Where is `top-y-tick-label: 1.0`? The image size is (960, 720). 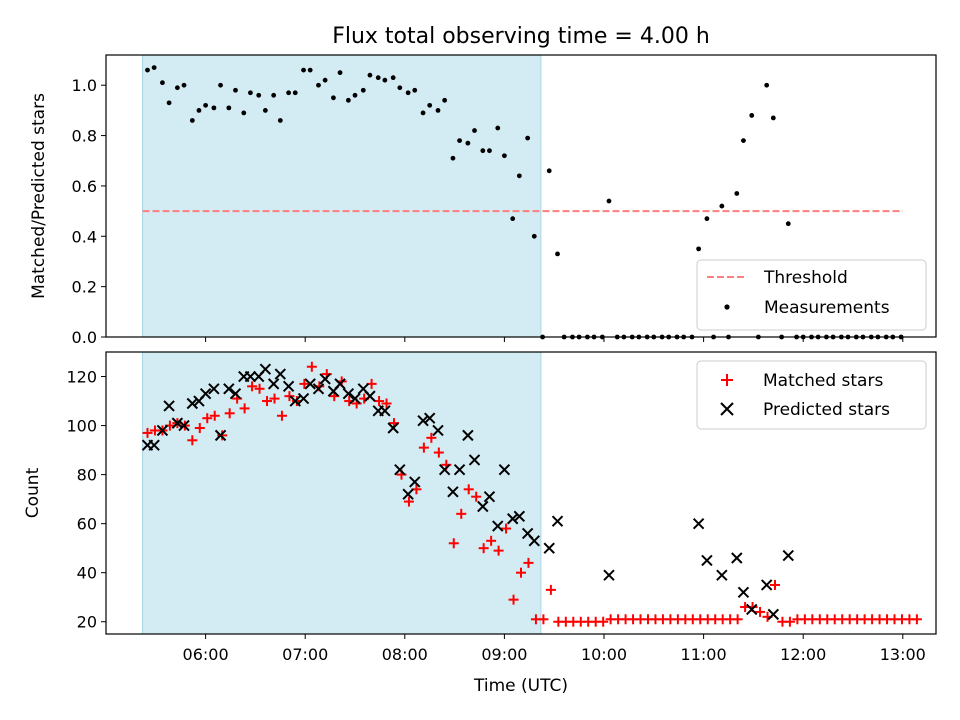 top-y-tick-label: 1.0 is located at coordinates (84, 85).